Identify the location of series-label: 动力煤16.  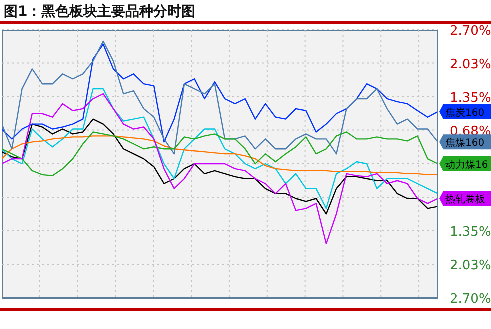
(467, 165).